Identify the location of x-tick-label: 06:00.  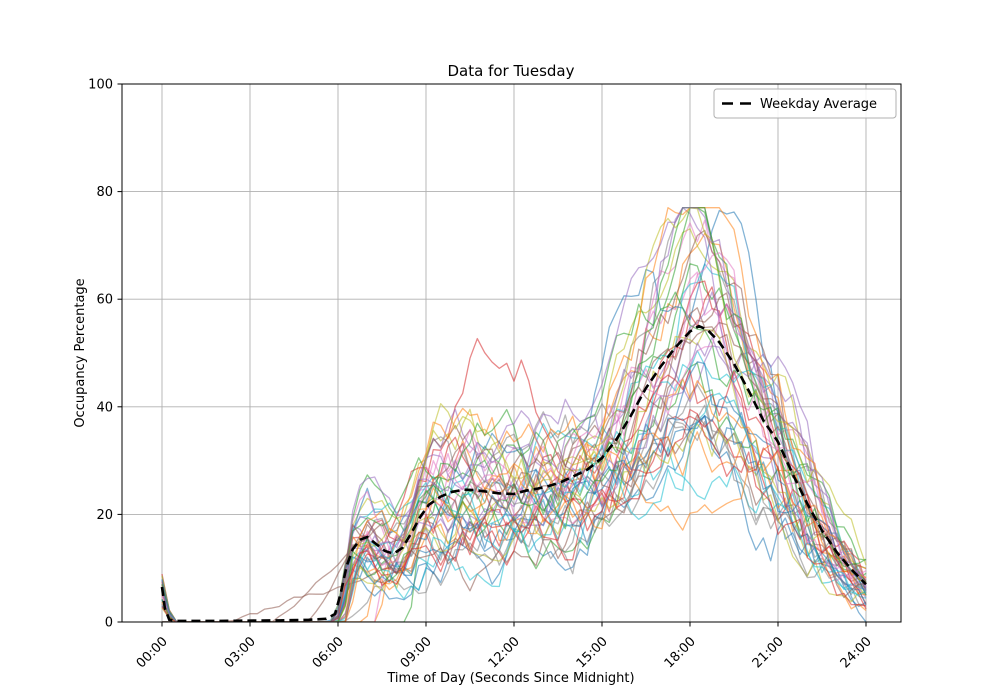
(328, 652).